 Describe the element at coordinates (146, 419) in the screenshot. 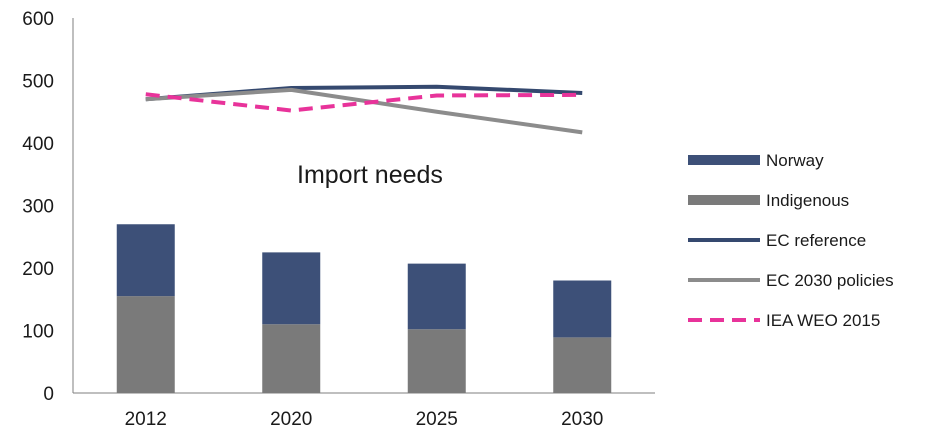

I see `x-tick-label: 2012` at that location.